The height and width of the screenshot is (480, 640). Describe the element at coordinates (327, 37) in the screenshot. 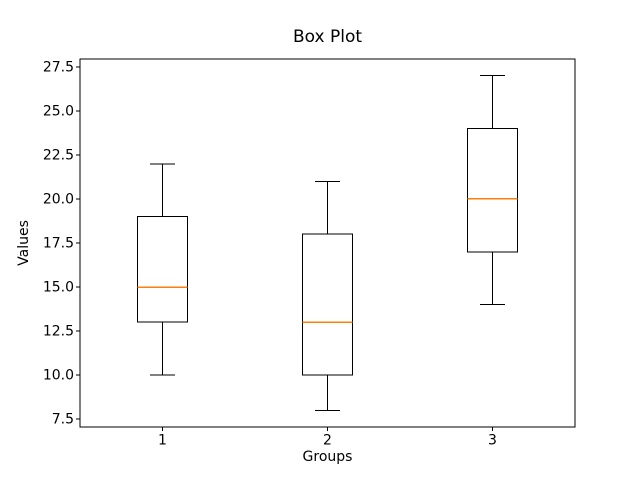

I see `chart-title: Box Plot` at that location.